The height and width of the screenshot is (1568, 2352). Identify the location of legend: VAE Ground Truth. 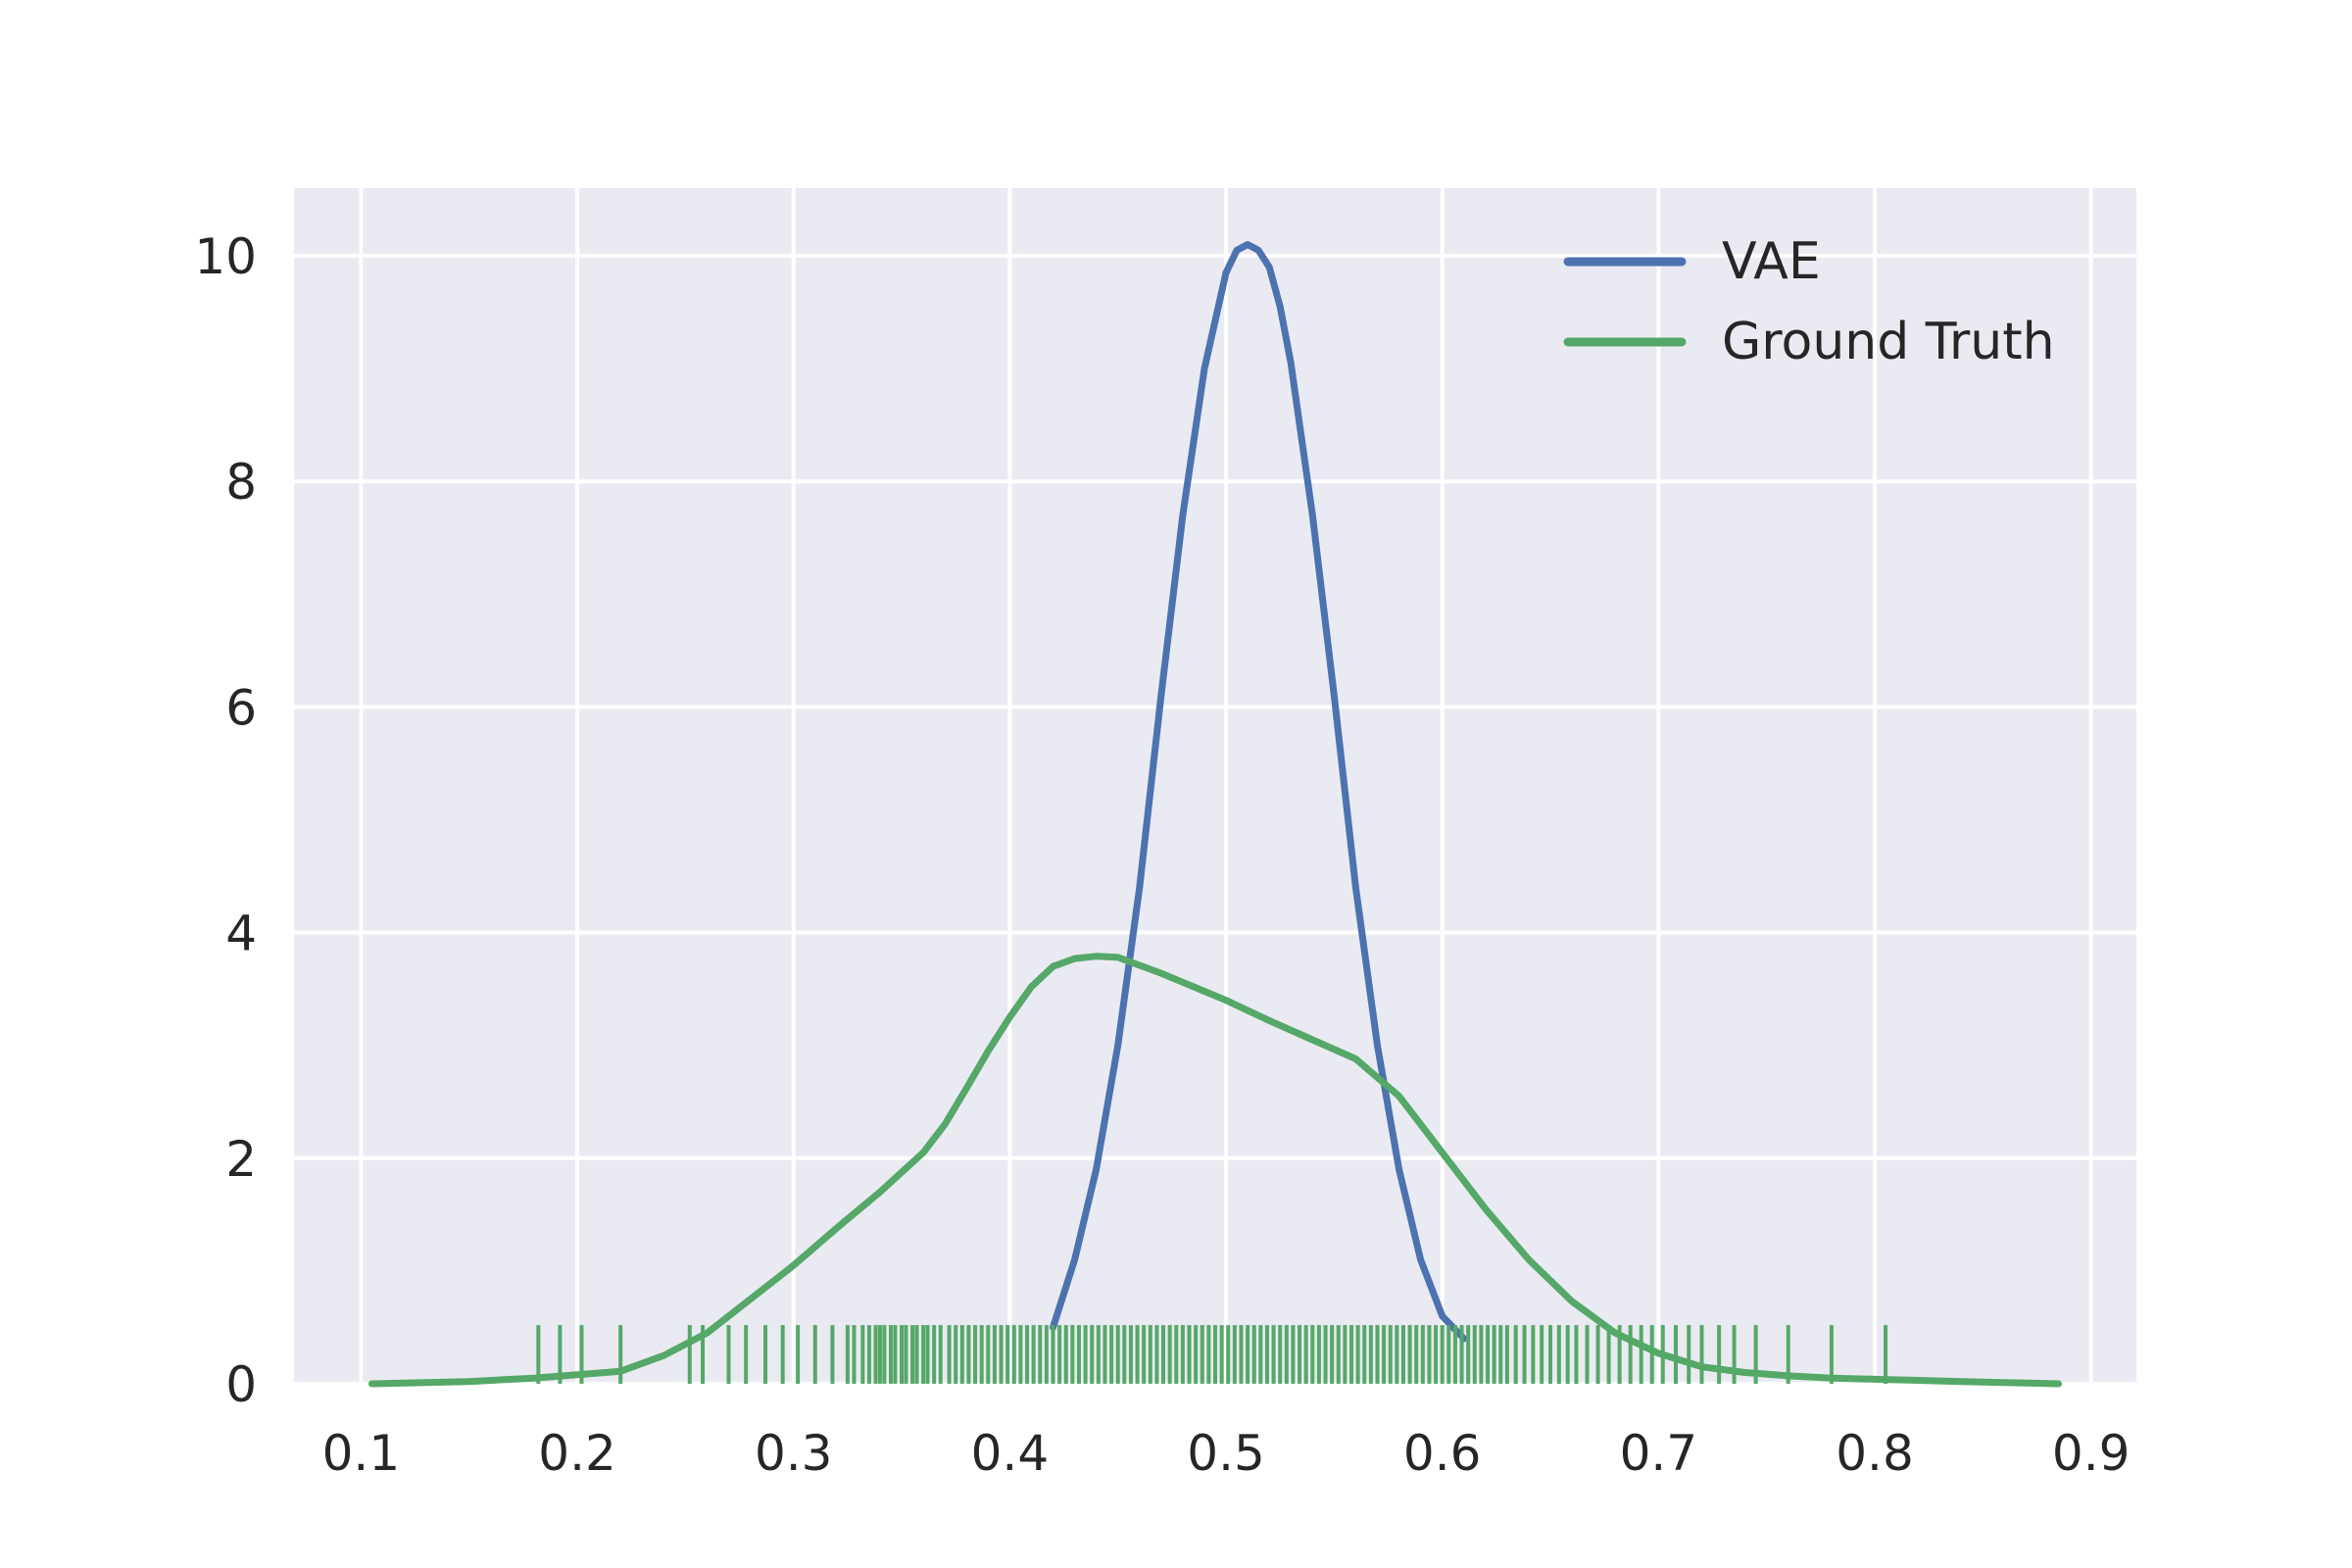
(1809, 301).